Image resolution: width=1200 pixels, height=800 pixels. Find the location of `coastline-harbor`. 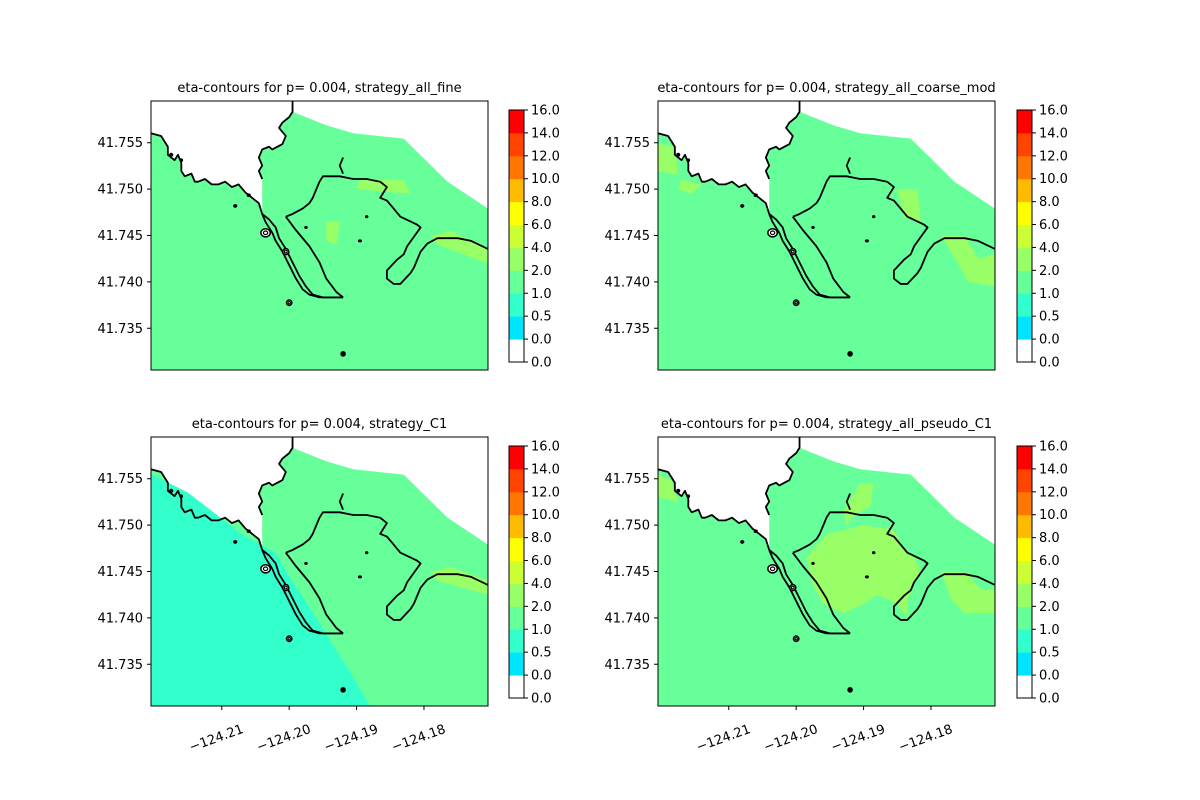

coastline-harbor is located at coordinates (893, 230).